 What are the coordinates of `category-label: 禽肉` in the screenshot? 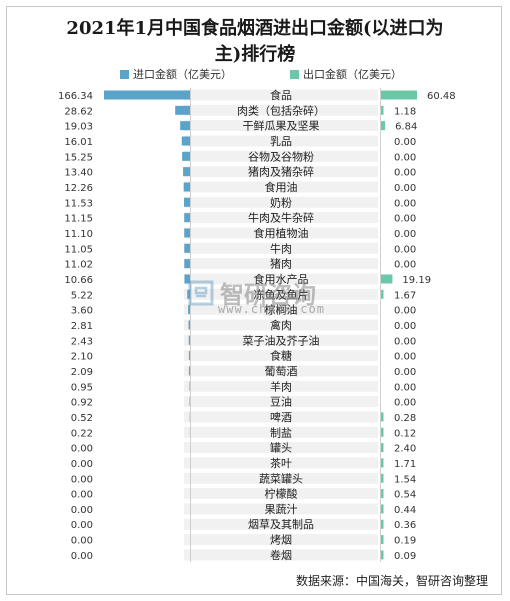 It's located at (281, 325).